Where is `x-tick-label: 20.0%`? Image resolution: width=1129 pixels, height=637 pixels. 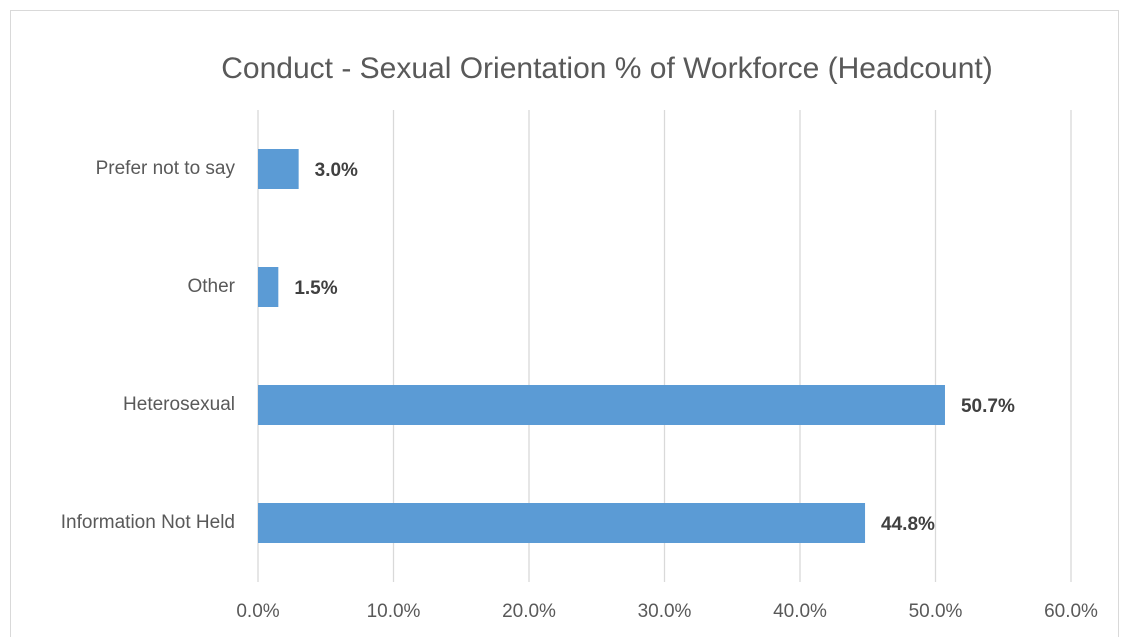 x-tick-label: 20.0% is located at coordinates (529, 611).